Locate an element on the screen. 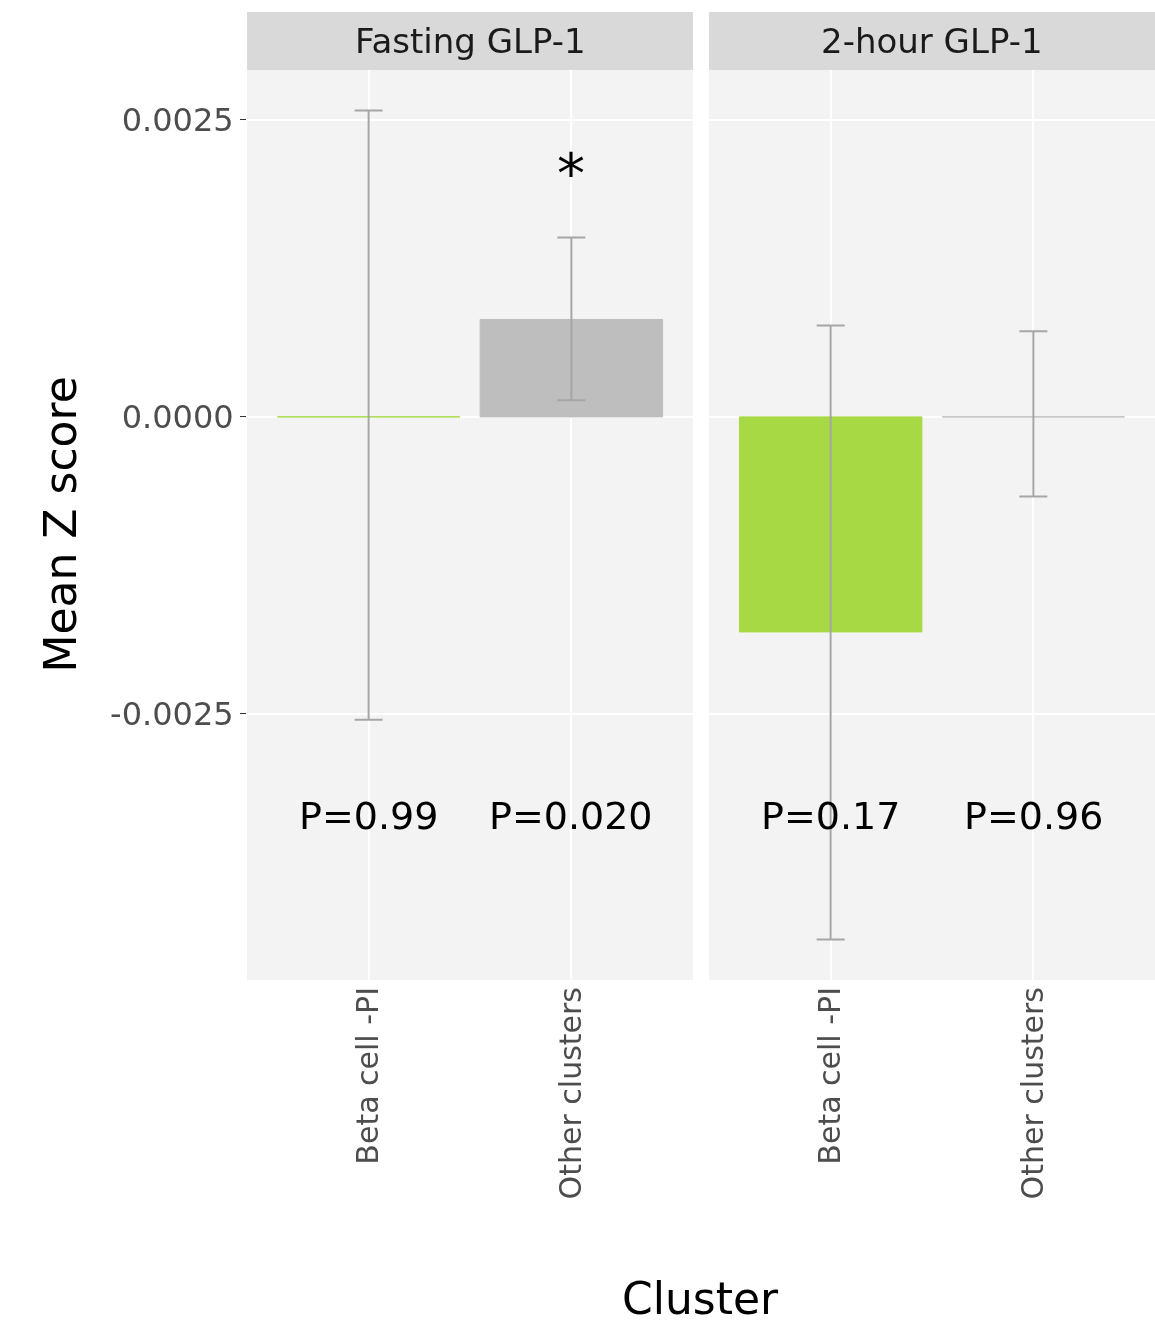 Image resolution: width=1155 pixels, height=1320 pixels. annotation: P=0.96 is located at coordinates (1034, 816).